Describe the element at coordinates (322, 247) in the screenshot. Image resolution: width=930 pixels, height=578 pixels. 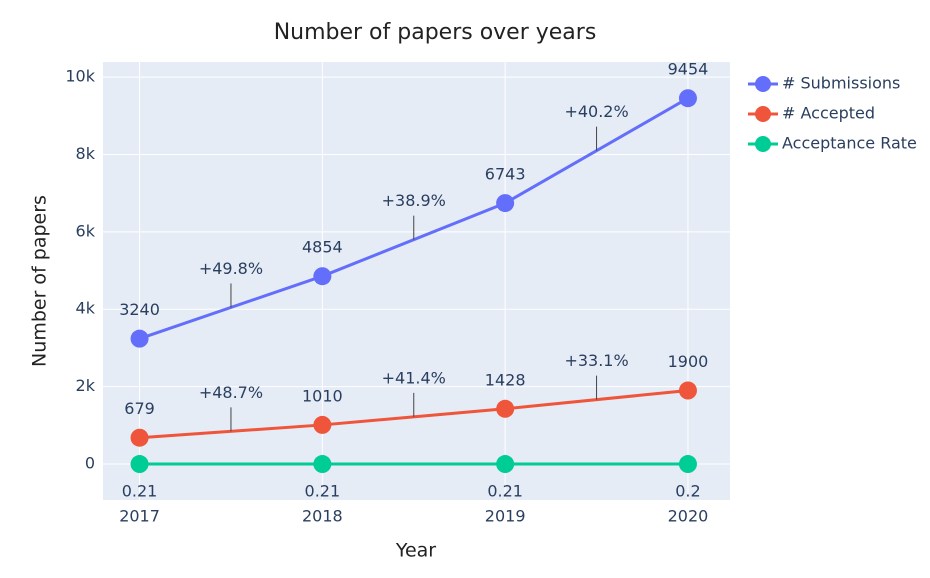
I see `data-label: 4854` at that location.